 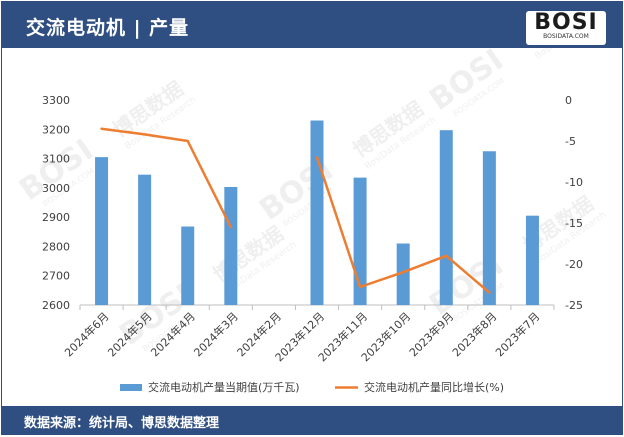 I want to click on legend: 交流电动机产量当期值(万千瓦) 交流电动机产量同比增长(%), so click(x=312, y=387).